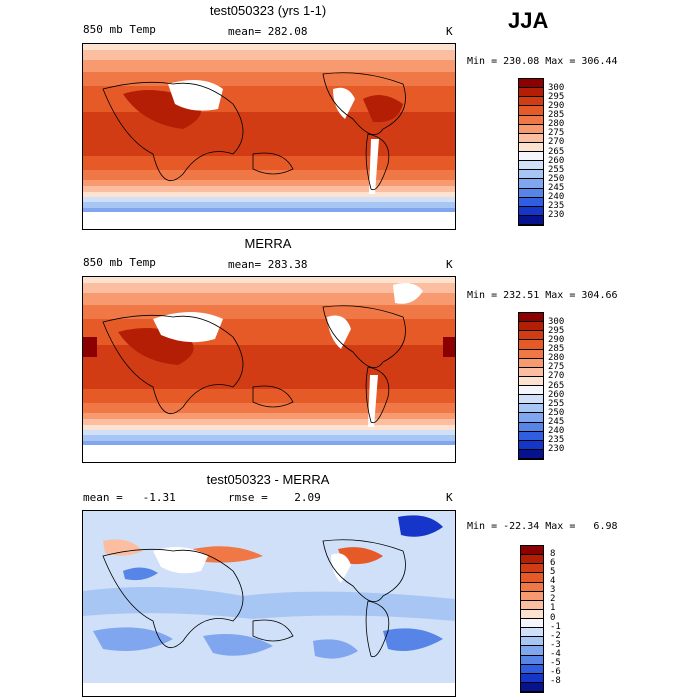 The image size is (700, 700). I want to click on mask-tibet, so click(180, 560).